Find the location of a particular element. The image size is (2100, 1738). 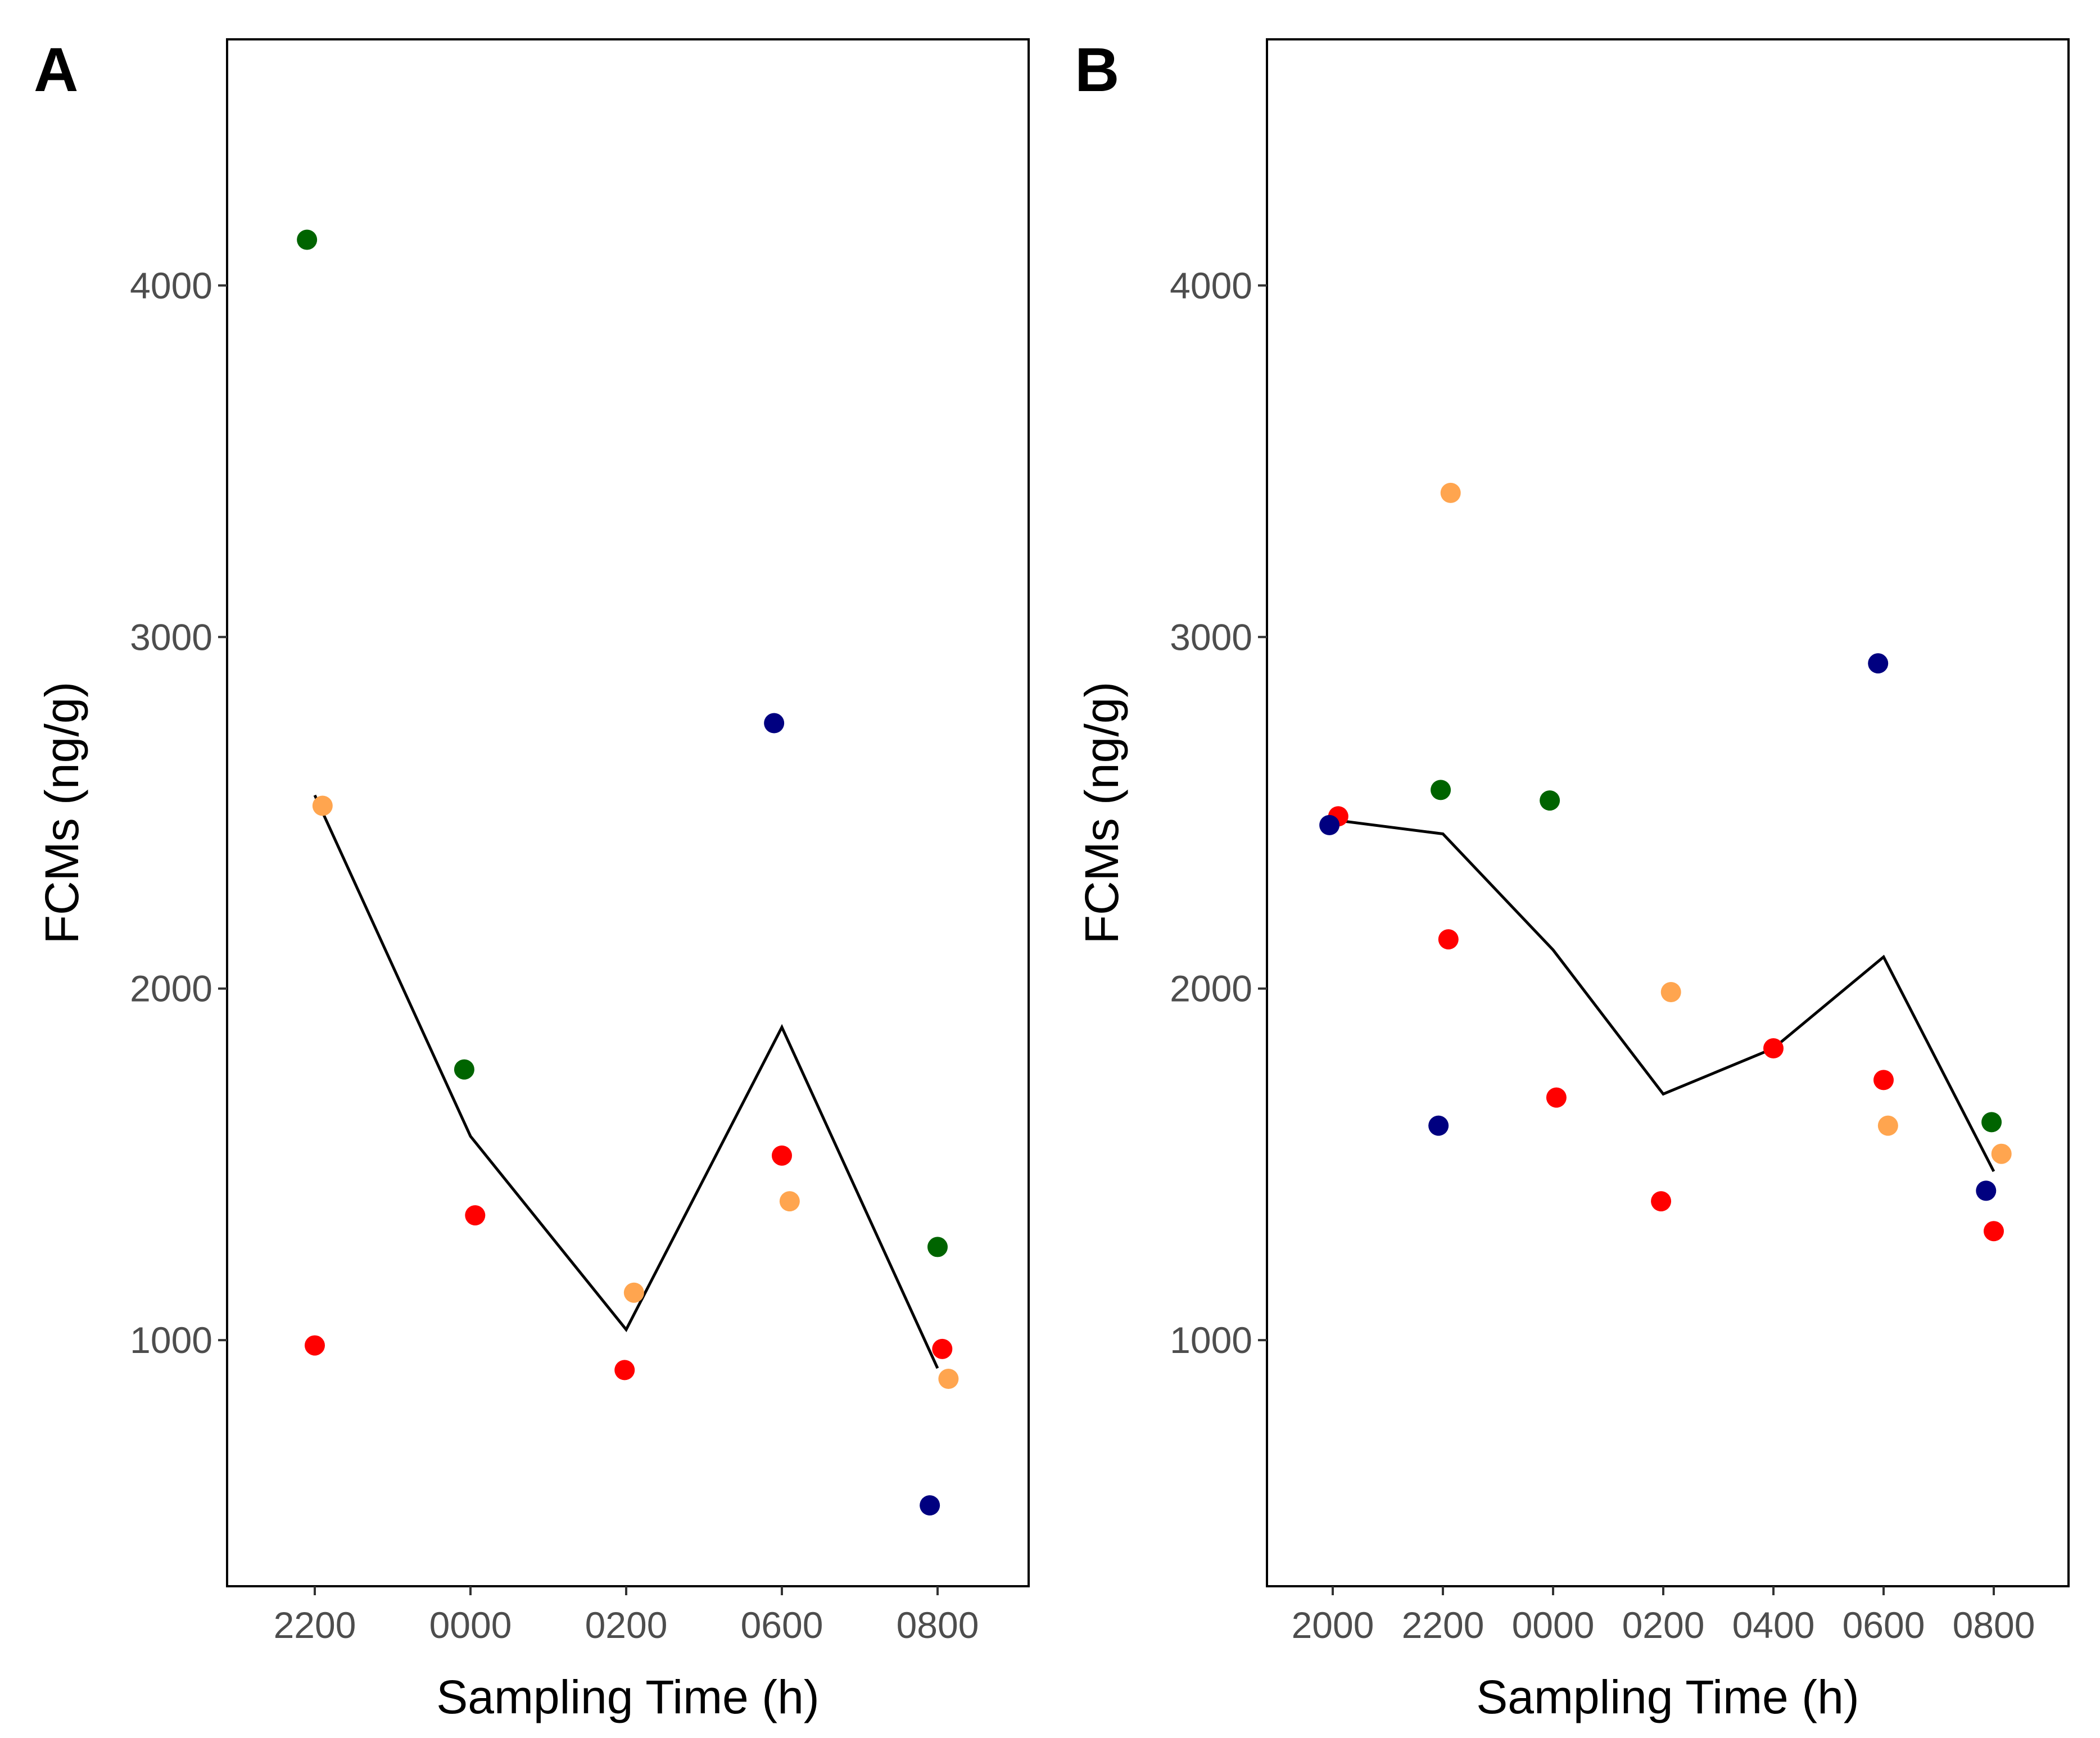

x-axis-title-a: Sampling Time (h) is located at coordinates (628, 1697).